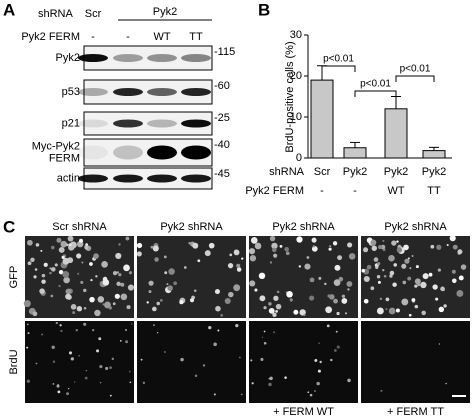 This screenshot has width=474, height=420. I want to click on panel-letter: C, so click(9, 226).